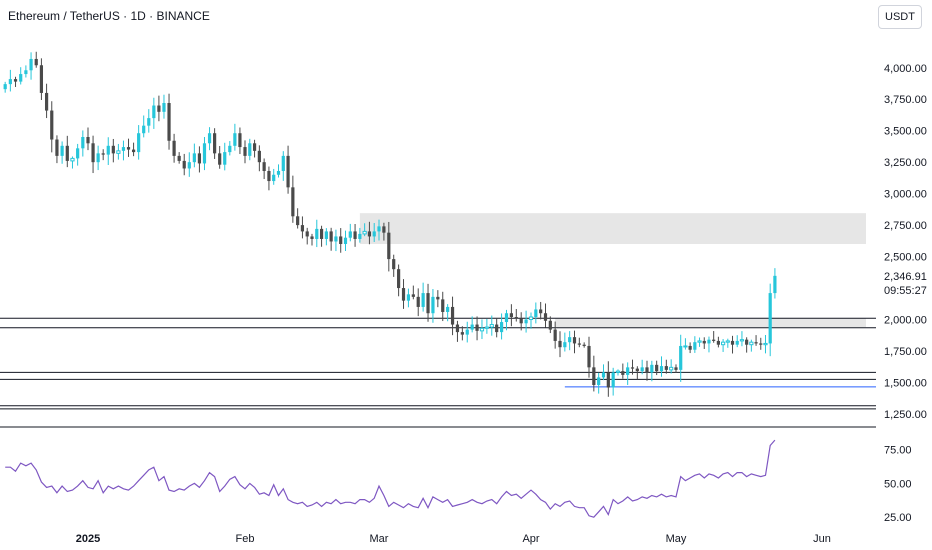 The height and width of the screenshot is (550, 932). What do you see at coordinates (109, 16) in the screenshot?
I see `chart-title: Ethereum / TetherUS · 1D · BINANCE` at bounding box center [109, 16].